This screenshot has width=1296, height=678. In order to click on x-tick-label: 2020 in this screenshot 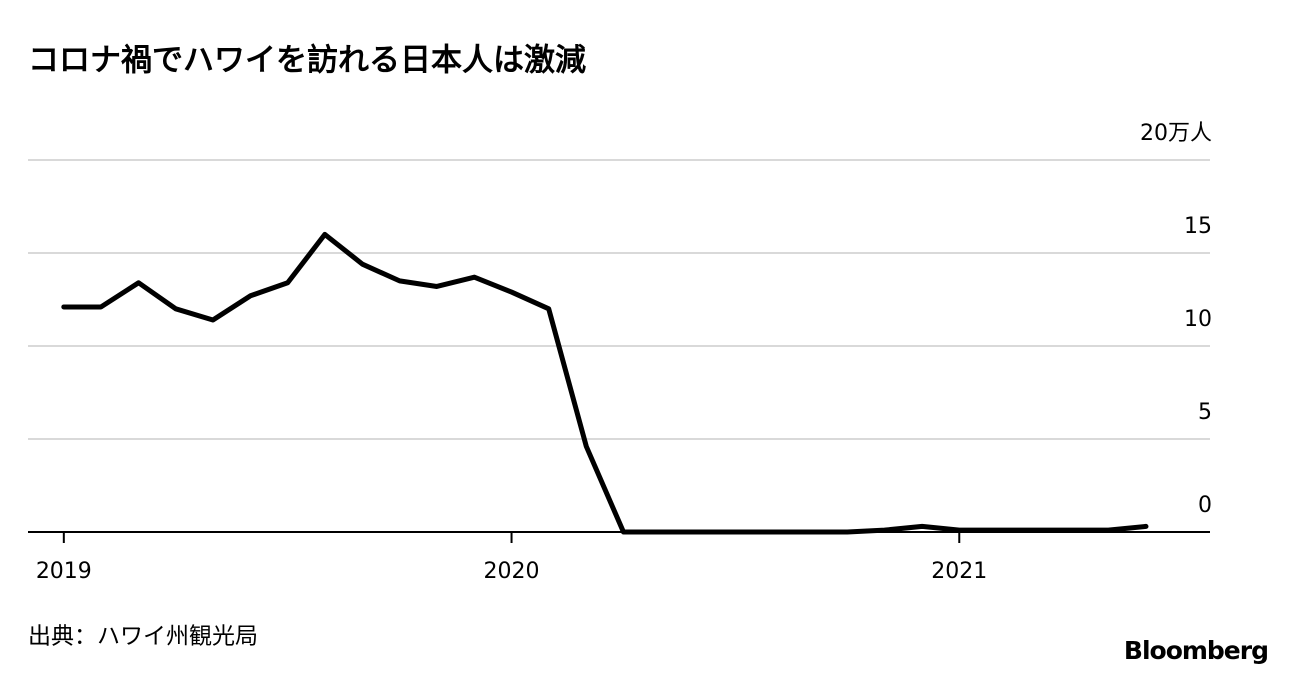, I will do `click(512, 571)`.